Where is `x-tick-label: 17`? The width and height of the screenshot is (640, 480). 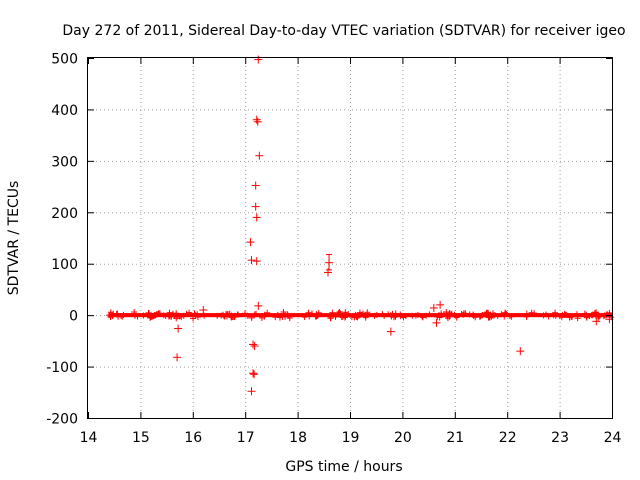 x-tick-label: 17 is located at coordinates (246, 438).